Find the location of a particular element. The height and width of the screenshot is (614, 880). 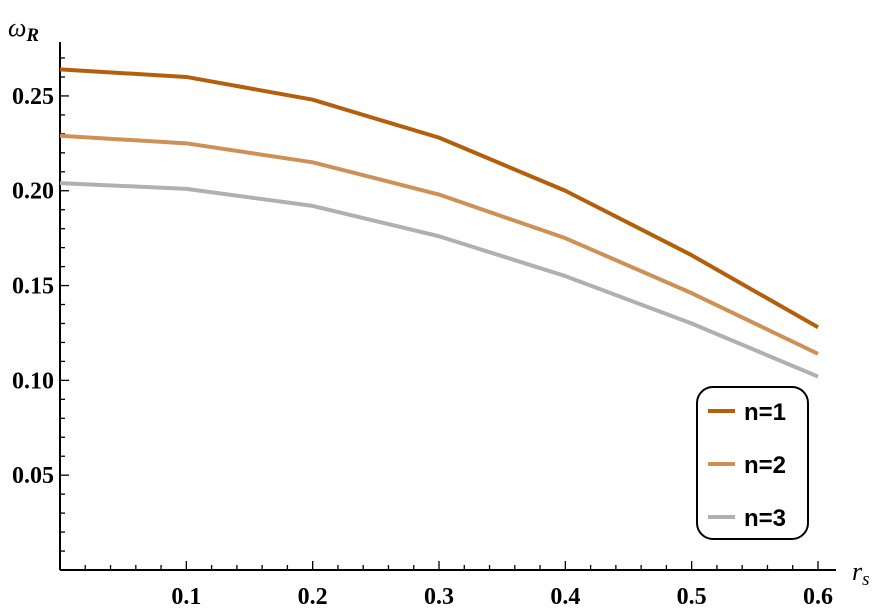

y-tick-label: 0.10 is located at coordinates (33, 381).